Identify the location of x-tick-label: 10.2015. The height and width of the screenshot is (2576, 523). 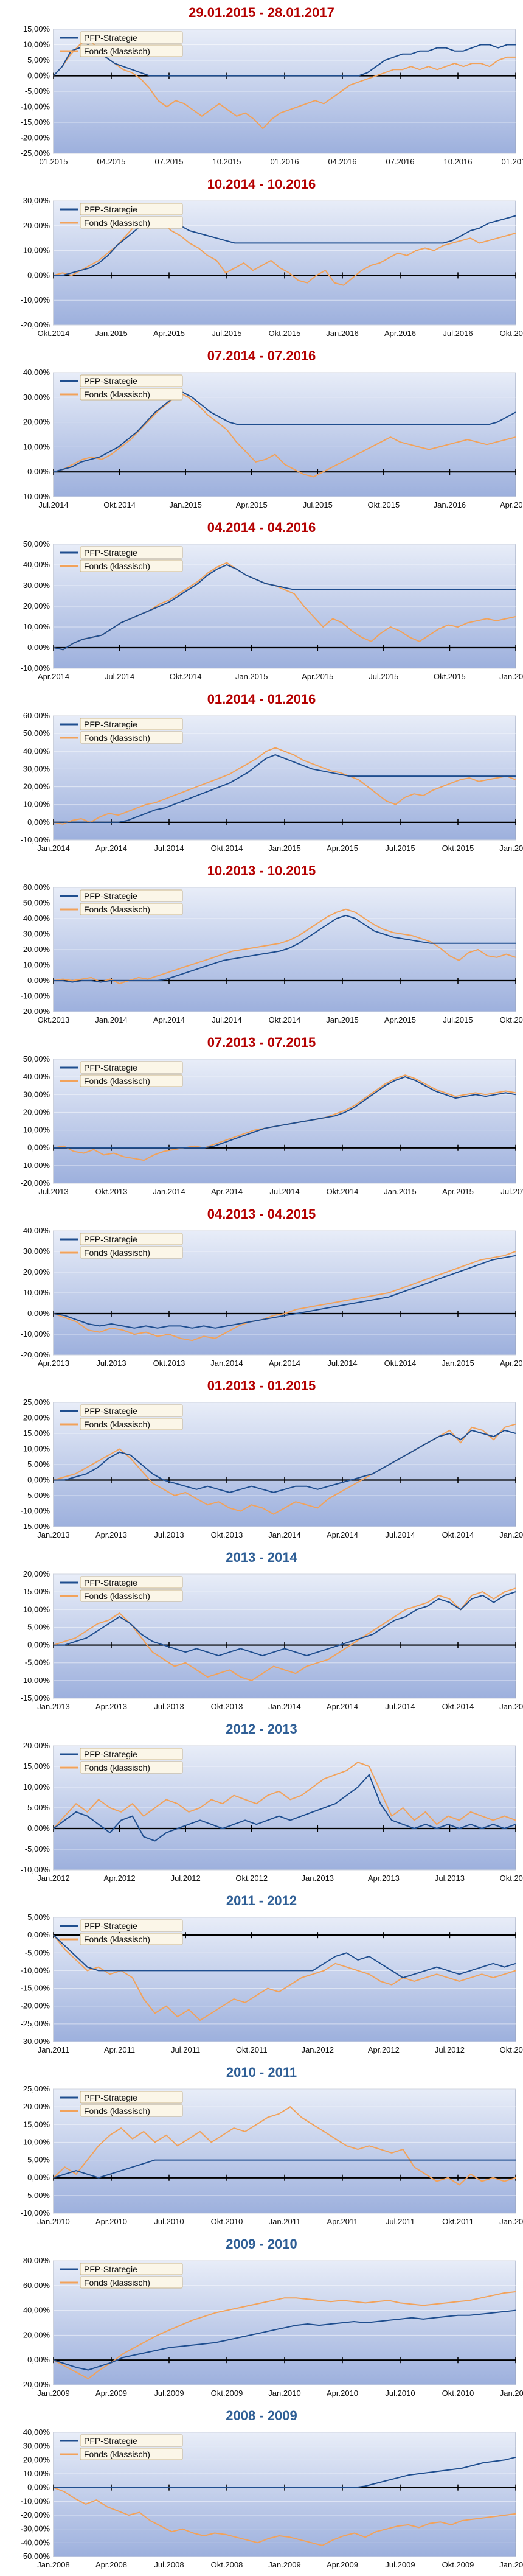
(227, 161).